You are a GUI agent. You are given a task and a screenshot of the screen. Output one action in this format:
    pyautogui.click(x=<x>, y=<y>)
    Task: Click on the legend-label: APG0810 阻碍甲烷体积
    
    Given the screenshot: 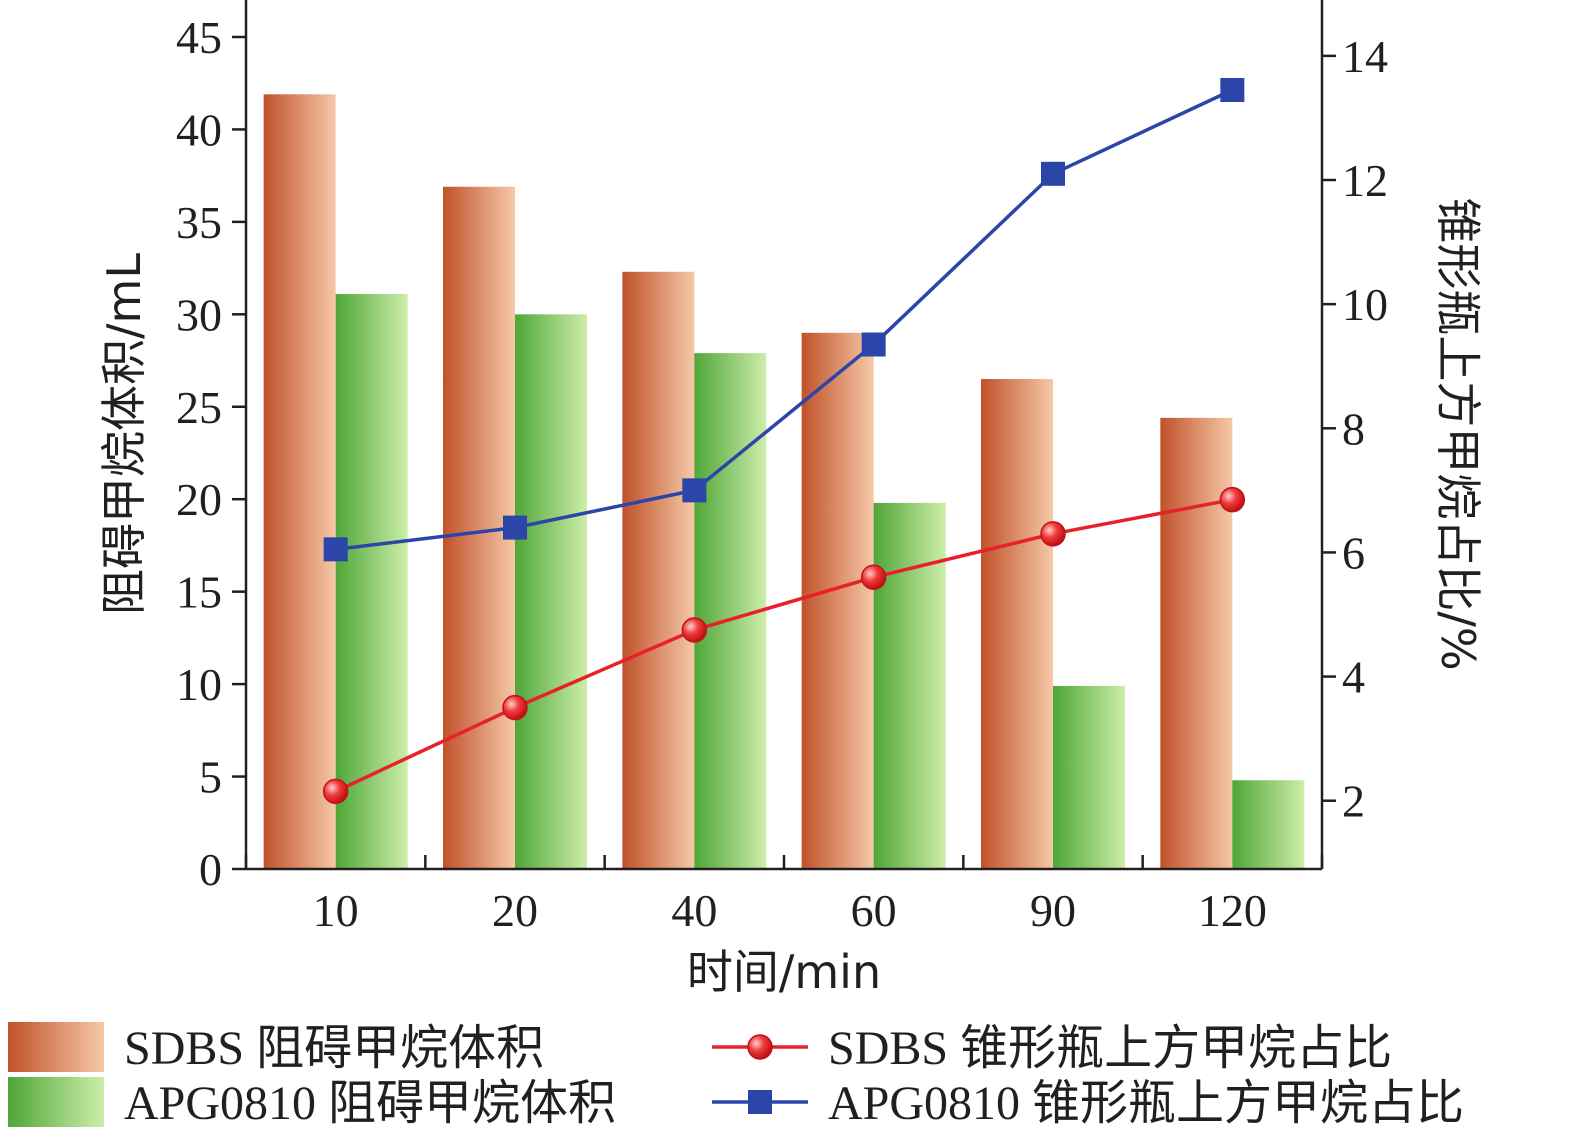 What is the action you would take?
    pyautogui.click(x=370, y=1103)
    